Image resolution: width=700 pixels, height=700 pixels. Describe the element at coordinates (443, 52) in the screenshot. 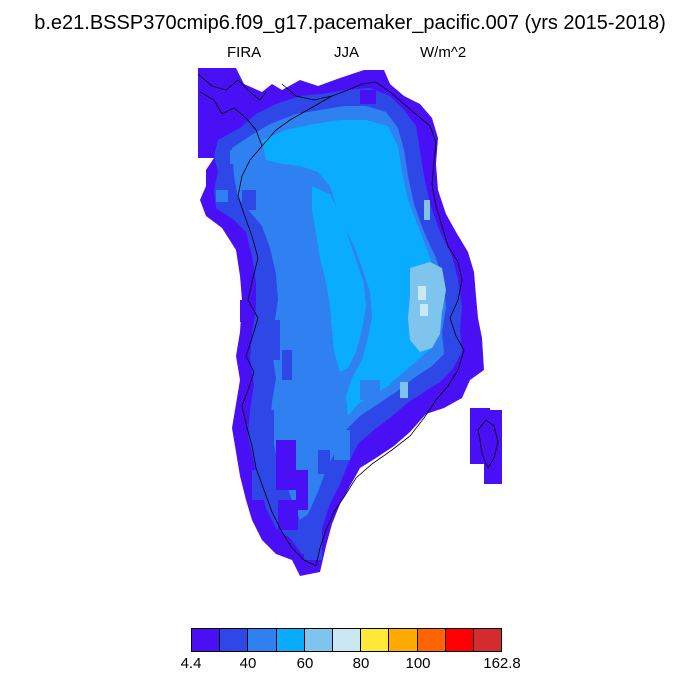

I see `units-label: W/m^2` at that location.